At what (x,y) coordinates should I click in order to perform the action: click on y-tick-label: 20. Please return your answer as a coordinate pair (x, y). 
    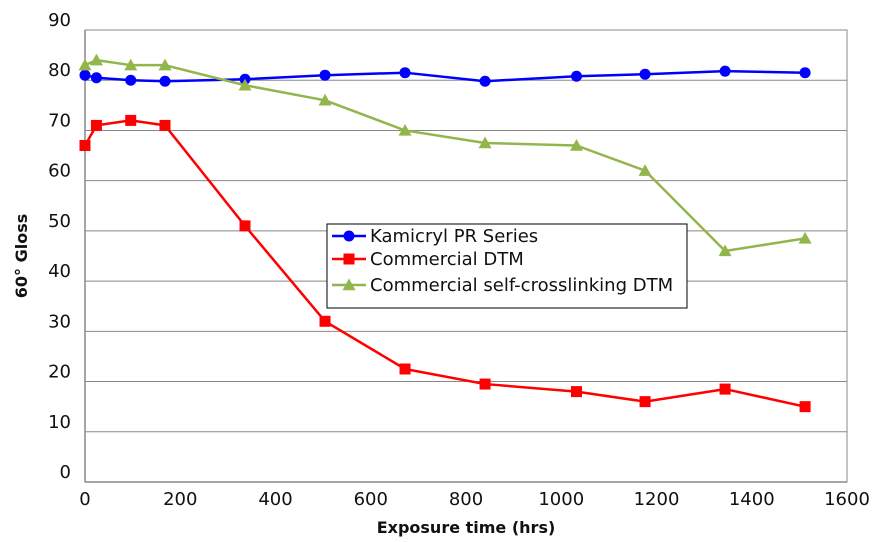
    Looking at the image, I should click on (59, 372).